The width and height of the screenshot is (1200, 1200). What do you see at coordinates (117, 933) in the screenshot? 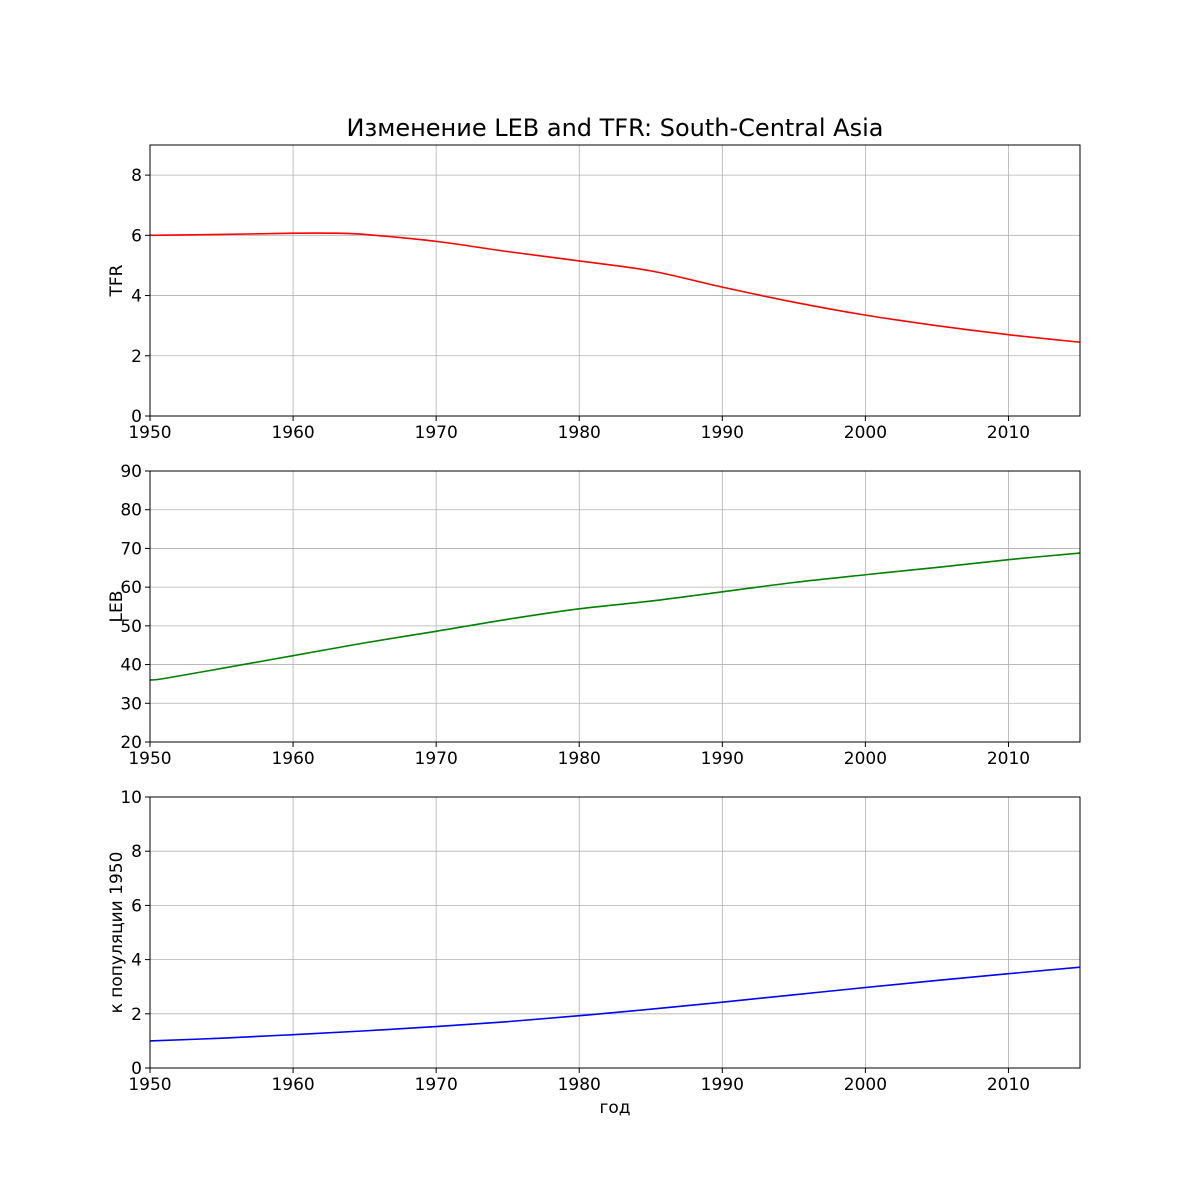
I see `y-axis-label: к популяции 1950` at bounding box center [117, 933].